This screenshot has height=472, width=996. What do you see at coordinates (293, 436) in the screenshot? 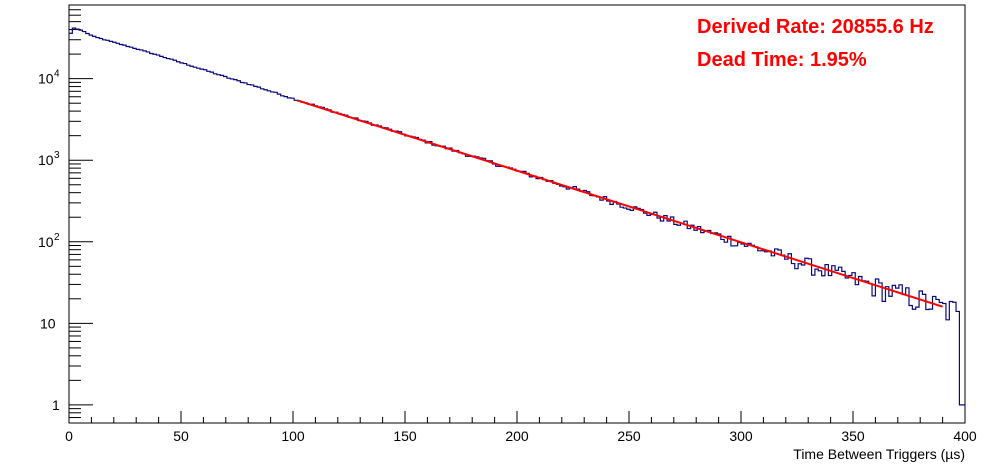
I see `x-tick-label: 100` at bounding box center [293, 436].